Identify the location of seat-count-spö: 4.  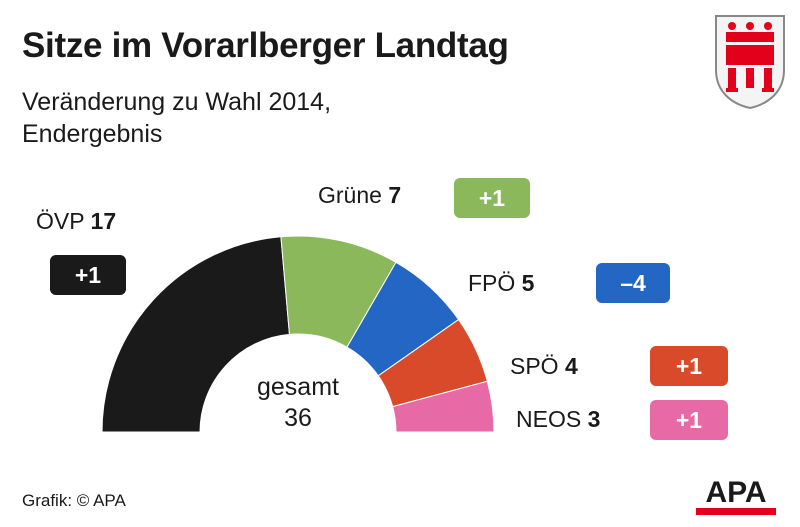
(571, 366).